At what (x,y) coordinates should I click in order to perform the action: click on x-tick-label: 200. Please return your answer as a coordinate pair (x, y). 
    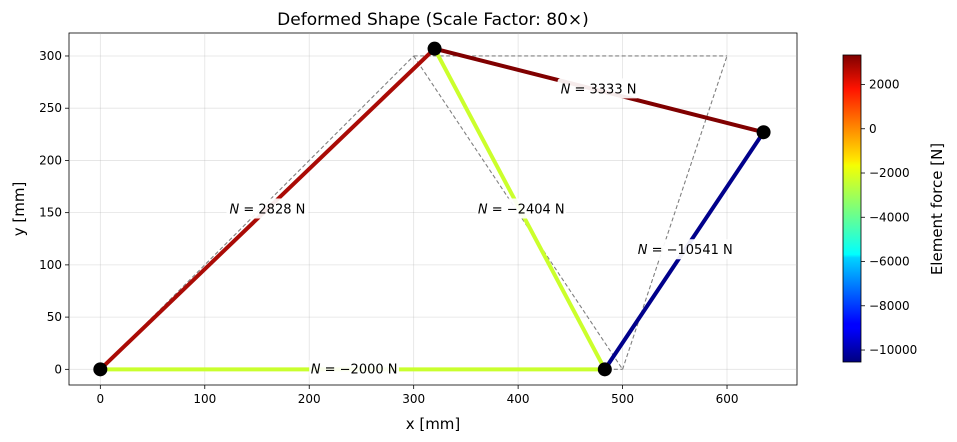
    Looking at the image, I should click on (309, 399).